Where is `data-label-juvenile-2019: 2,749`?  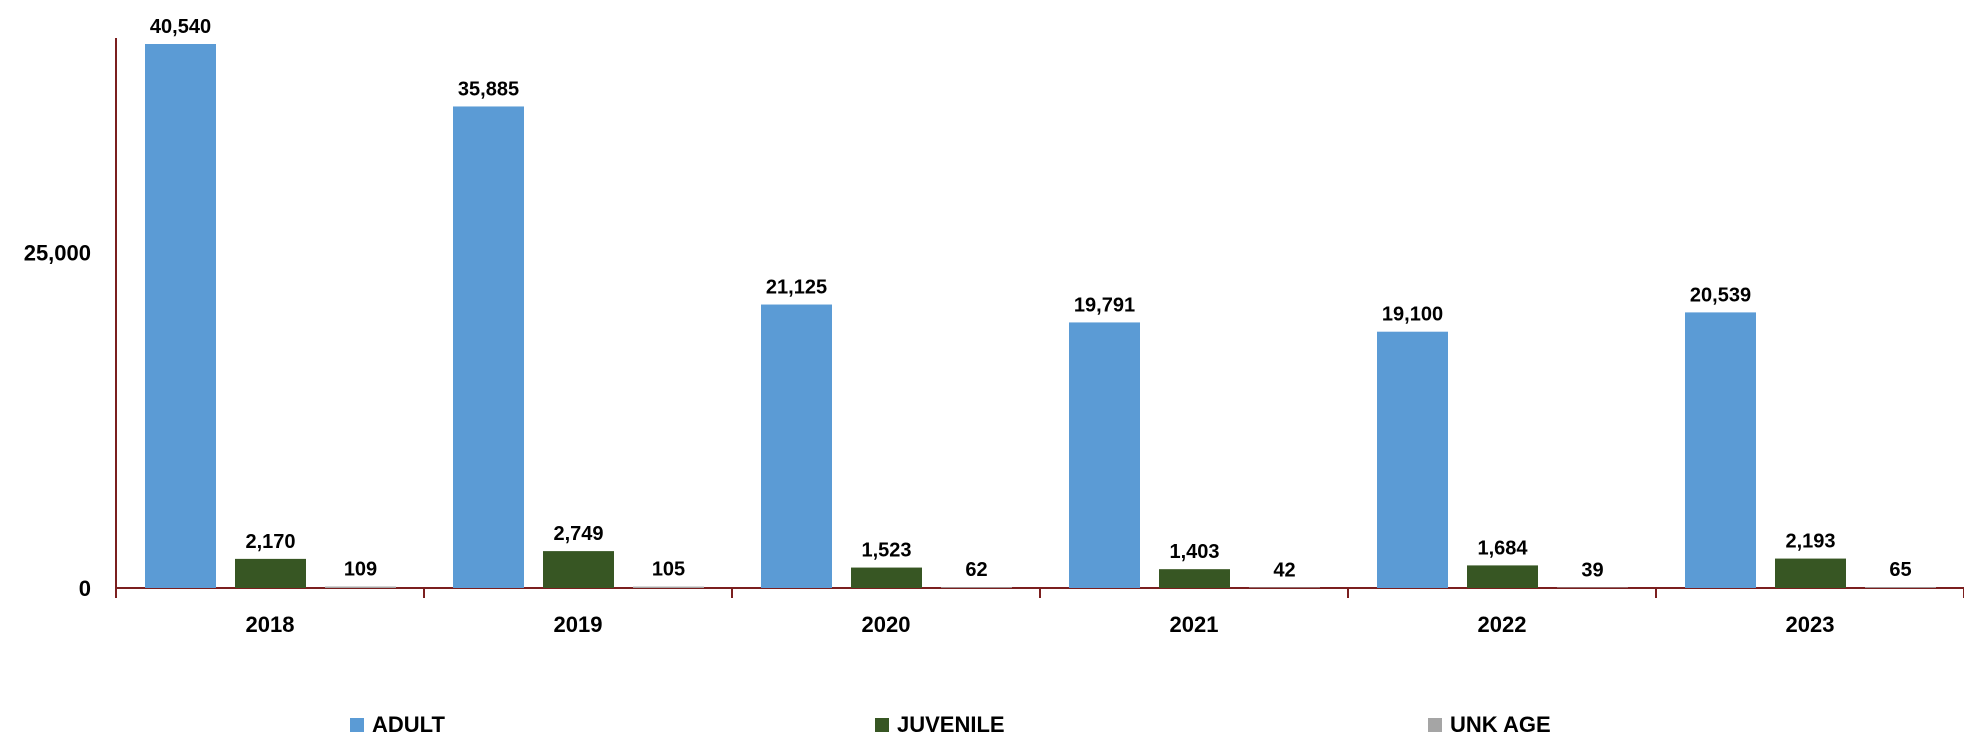
data-label-juvenile-2019: 2,749 is located at coordinates (578, 534).